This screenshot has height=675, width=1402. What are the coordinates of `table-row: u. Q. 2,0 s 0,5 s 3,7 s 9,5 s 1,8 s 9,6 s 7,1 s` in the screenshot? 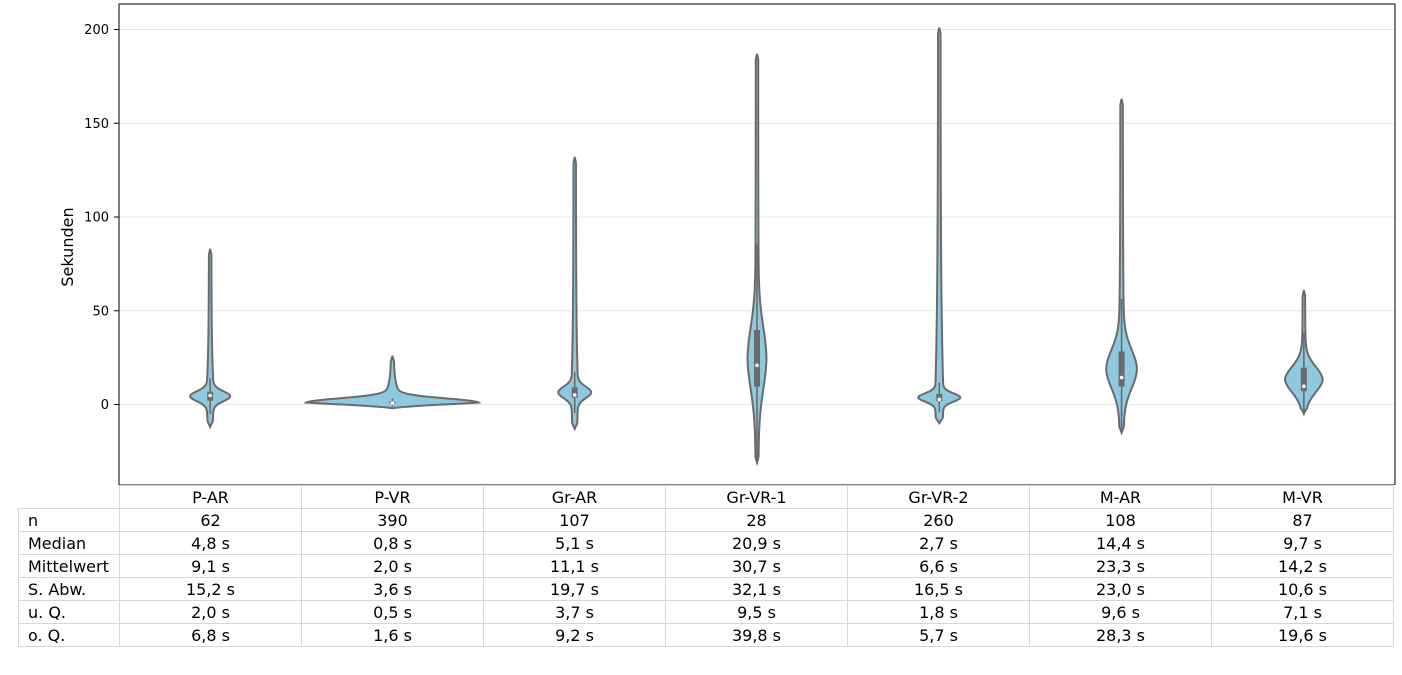 It's located at (706, 612).